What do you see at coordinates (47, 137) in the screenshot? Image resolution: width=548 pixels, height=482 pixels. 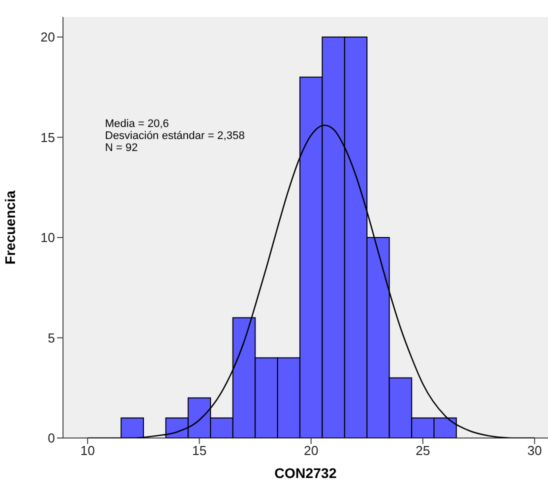 I see `y-tick-label: 15` at bounding box center [47, 137].